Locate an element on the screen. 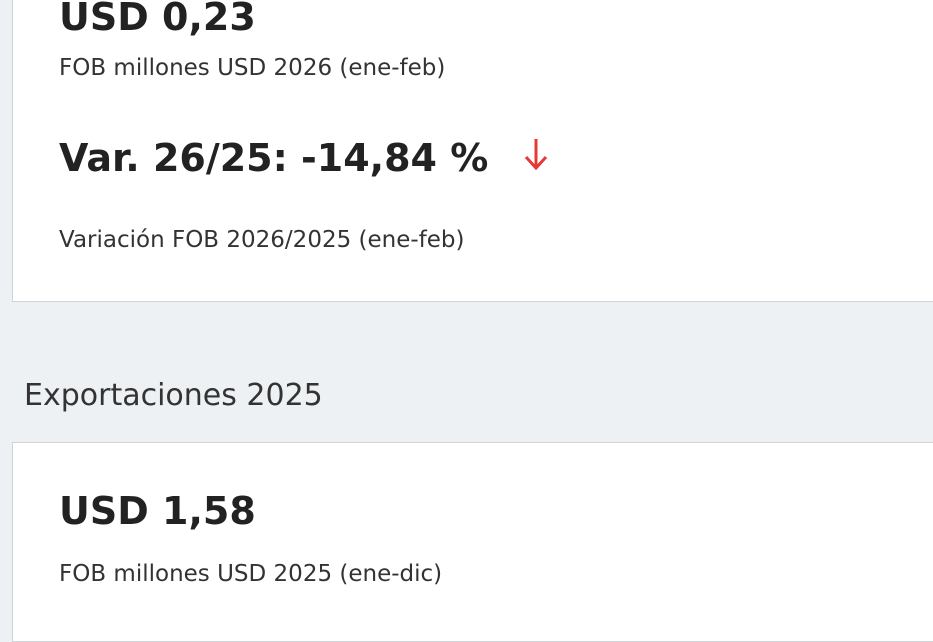 This screenshot has width=933, height=642. down-arrow is located at coordinates (535, 155).